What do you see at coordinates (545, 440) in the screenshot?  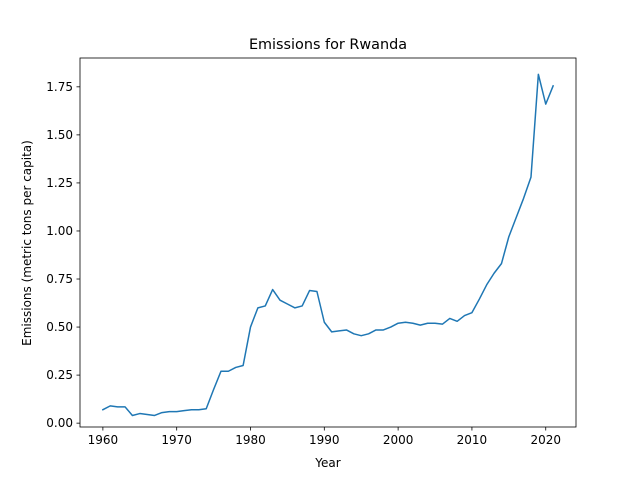 I see `x-tick-label: 2020` at bounding box center [545, 440].